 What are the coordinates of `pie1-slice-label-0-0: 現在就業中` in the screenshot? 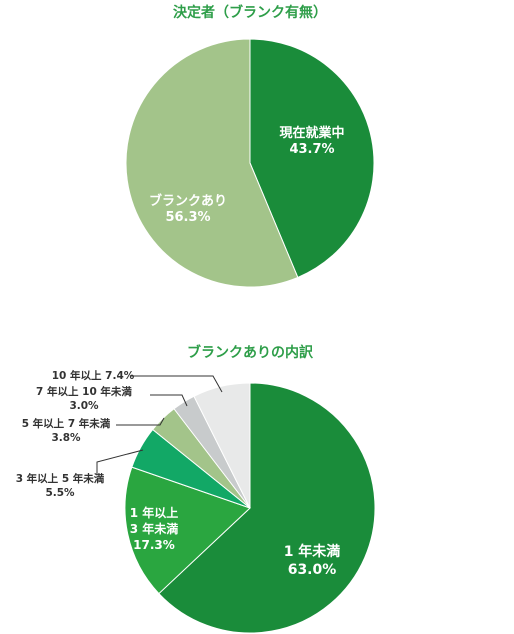 It's located at (311, 133).